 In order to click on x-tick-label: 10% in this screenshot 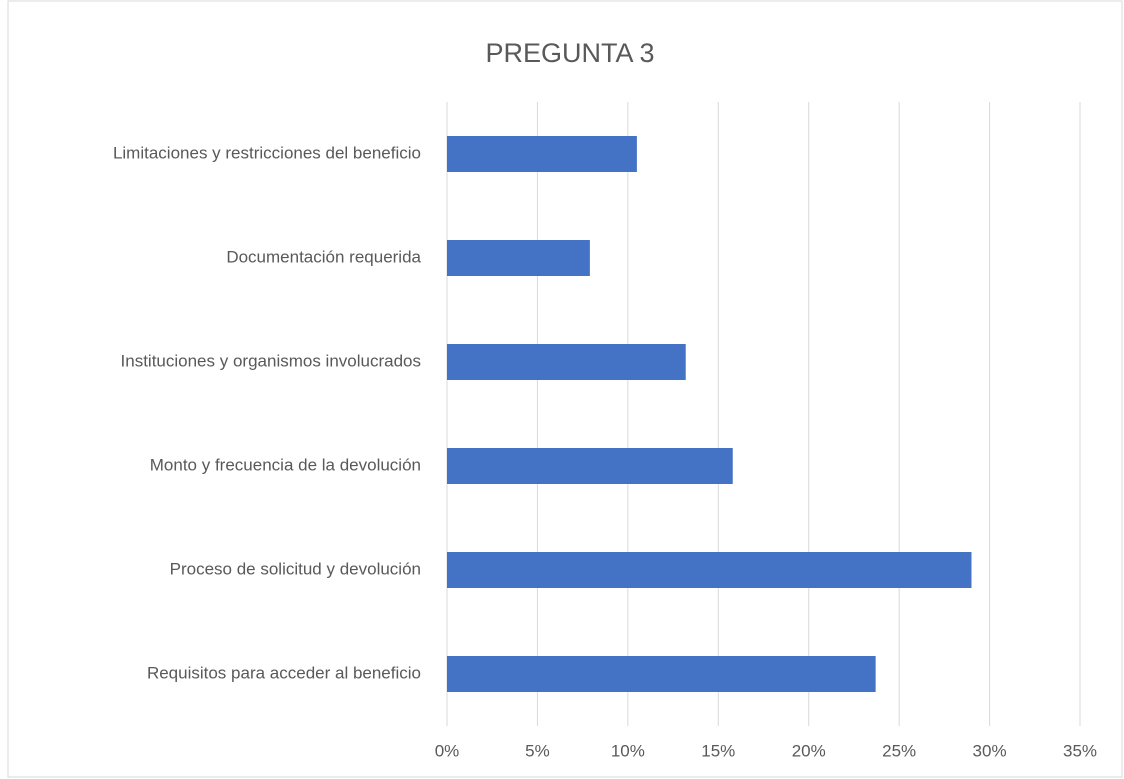, I will do `click(628, 750)`.